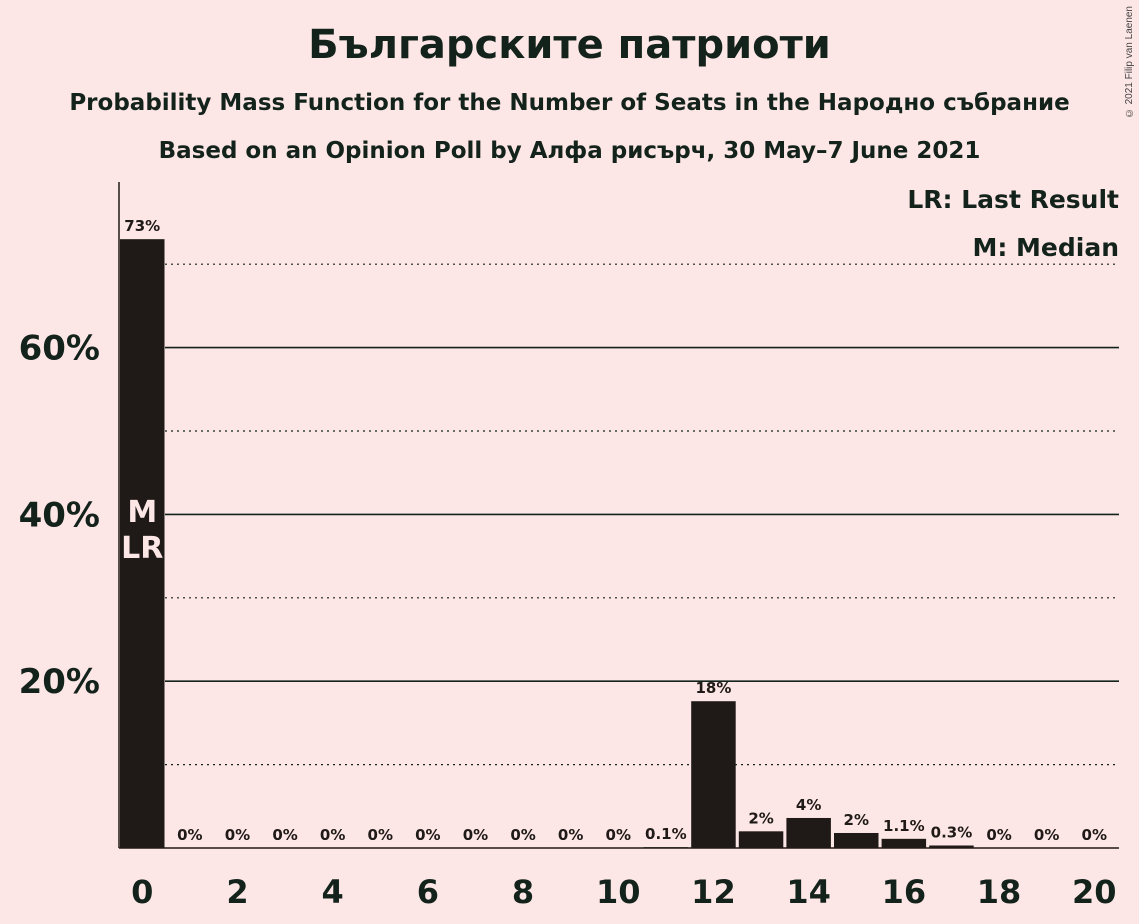 Image resolution: width=1139 pixels, height=924 pixels. Describe the element at coordinates (952, 832) in the screenshot. I see `data-label: 0.3%` at that location.